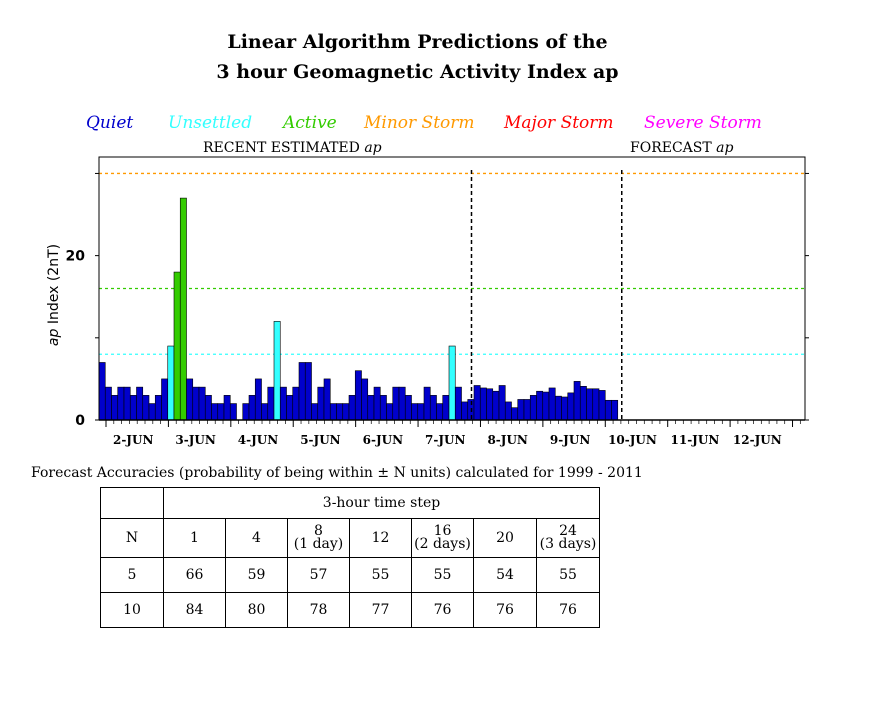 The width and height of the screenshot is (870, 720). Describe the element at coordinates (210, 123) in the screenshot. I see `legend-unsettled: Unsettled` at that location.